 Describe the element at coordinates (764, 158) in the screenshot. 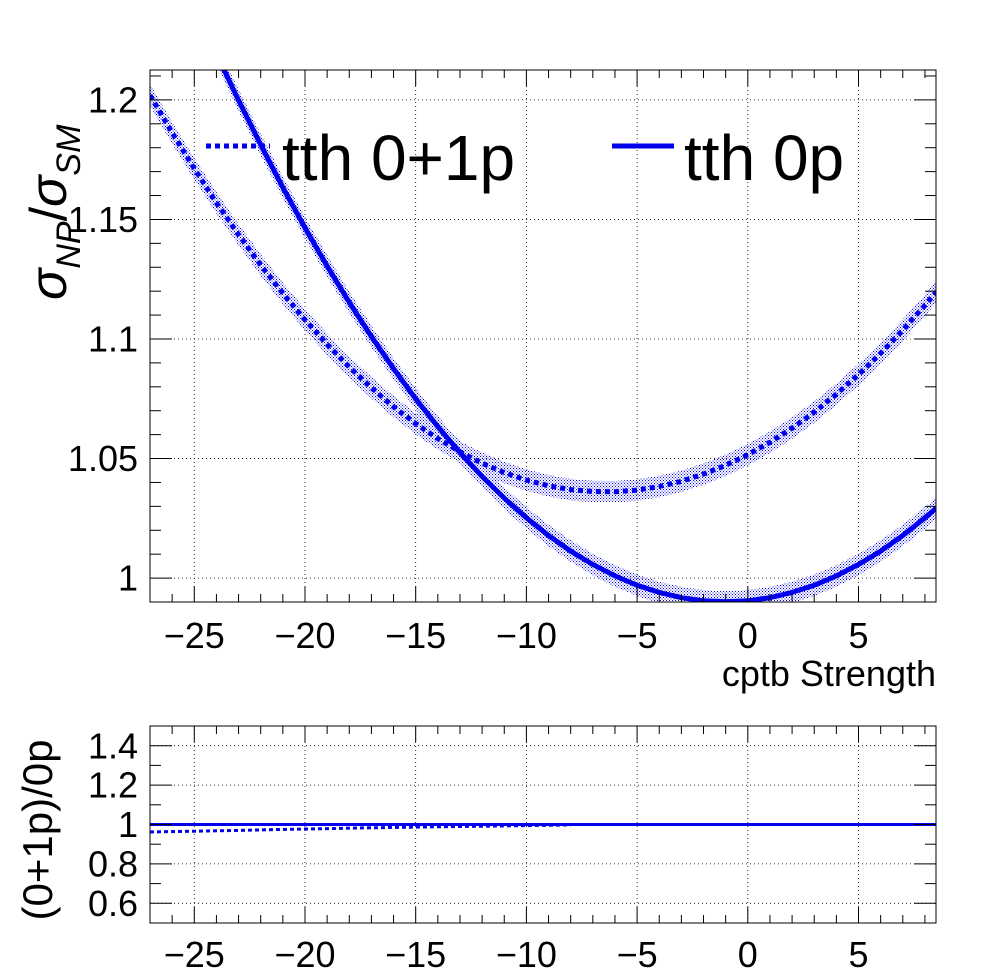

I see `legend-label-series-2: tth 0p` at that location.